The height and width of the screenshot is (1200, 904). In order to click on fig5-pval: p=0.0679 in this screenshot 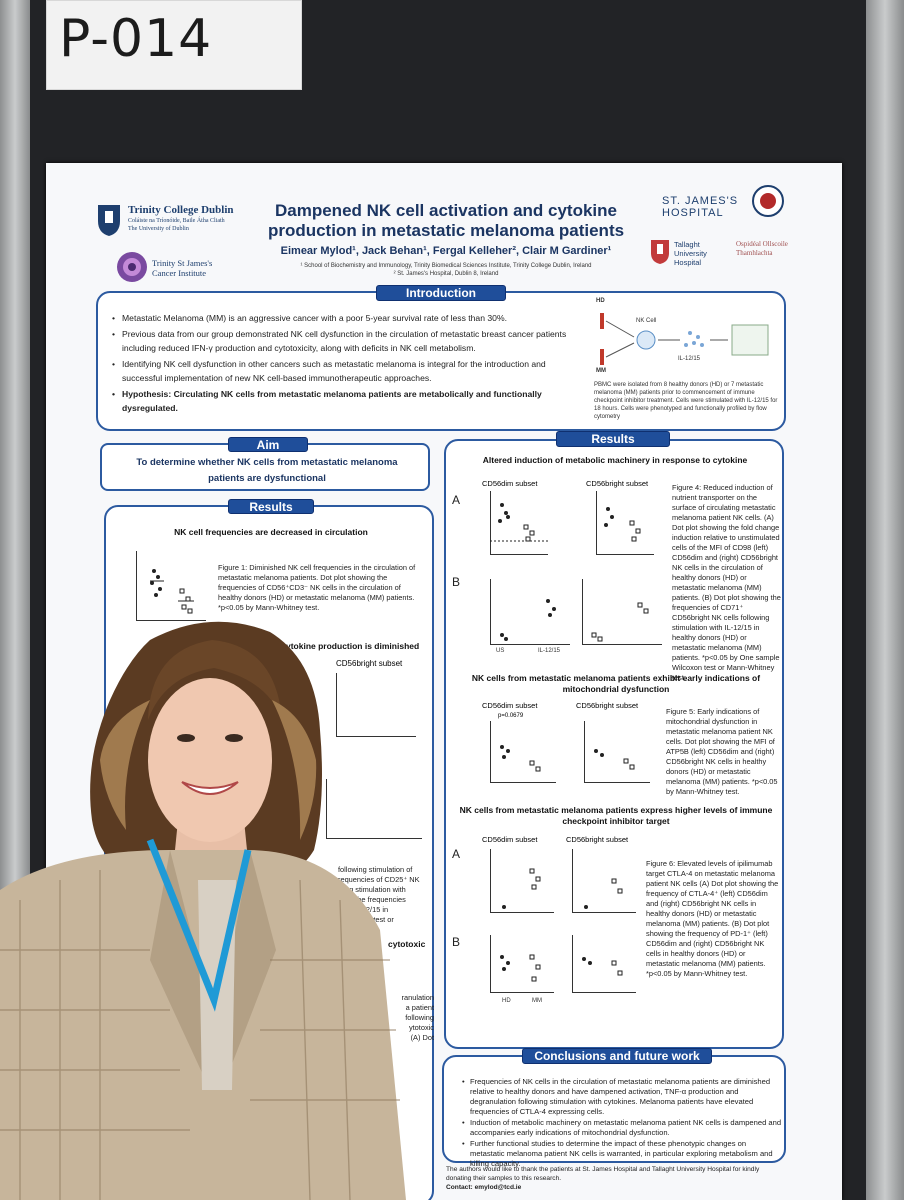, I will do `click(511, 716)`.